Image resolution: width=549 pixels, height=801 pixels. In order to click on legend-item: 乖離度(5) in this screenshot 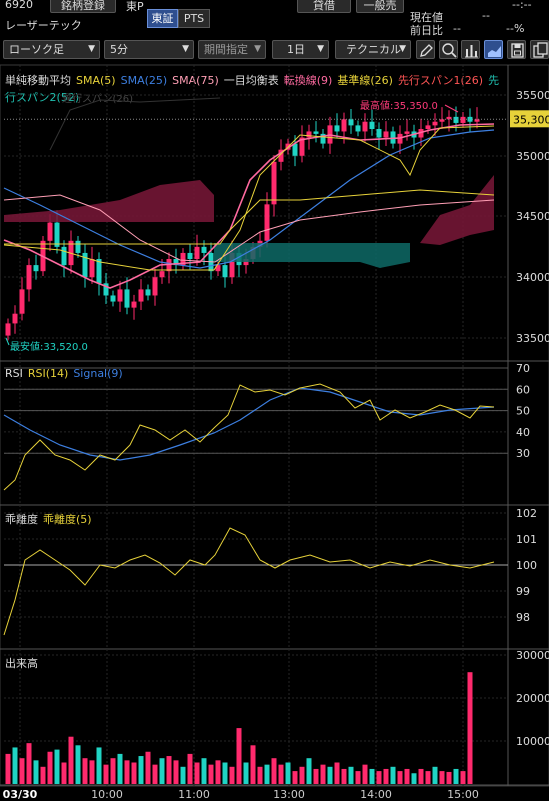, I will do `click(67, 519)`.